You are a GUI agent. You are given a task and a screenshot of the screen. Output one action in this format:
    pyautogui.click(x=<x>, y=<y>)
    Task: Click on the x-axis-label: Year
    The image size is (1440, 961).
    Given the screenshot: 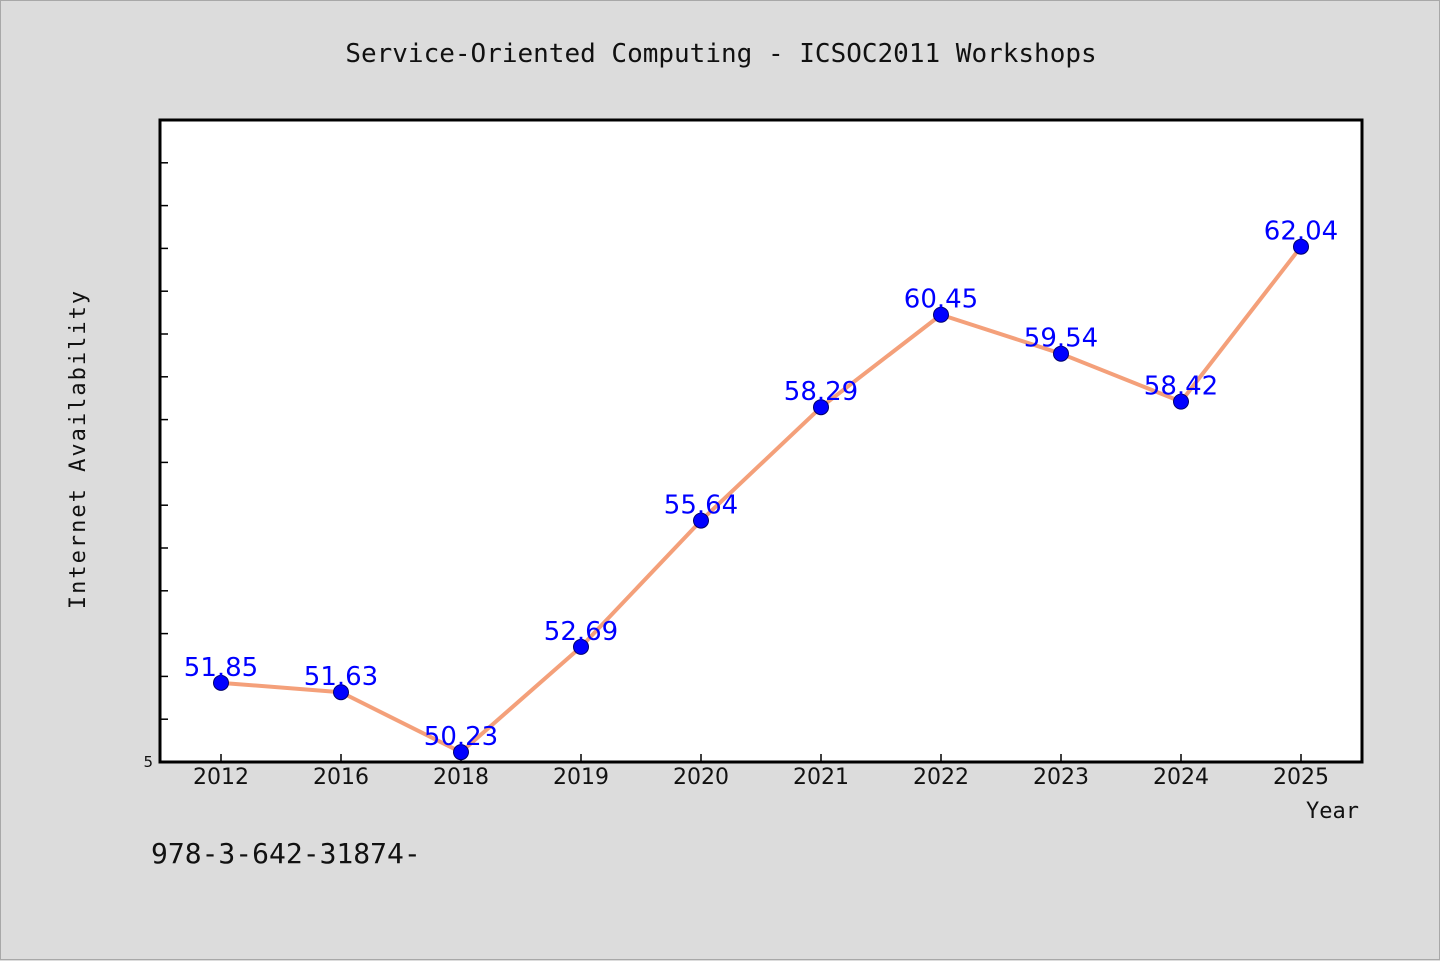 What is the action you would take?
    pyautogui.click(x=1332, y=811)
    